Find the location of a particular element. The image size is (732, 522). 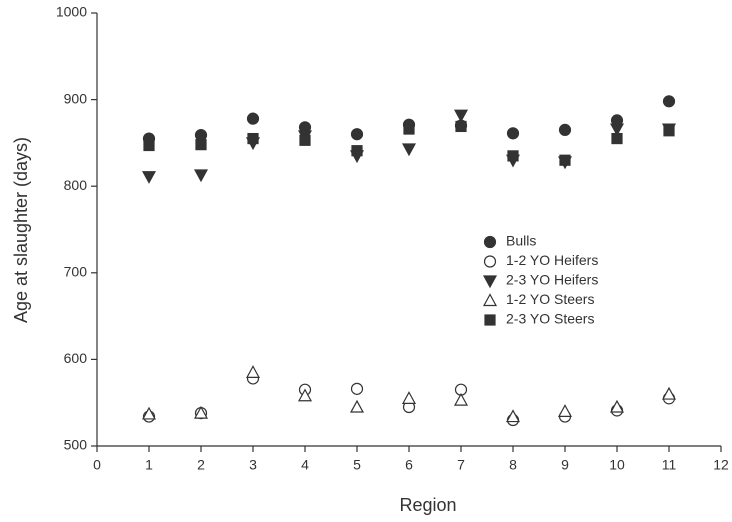

x-axis-title: Region is located at coordinates (427, 505).